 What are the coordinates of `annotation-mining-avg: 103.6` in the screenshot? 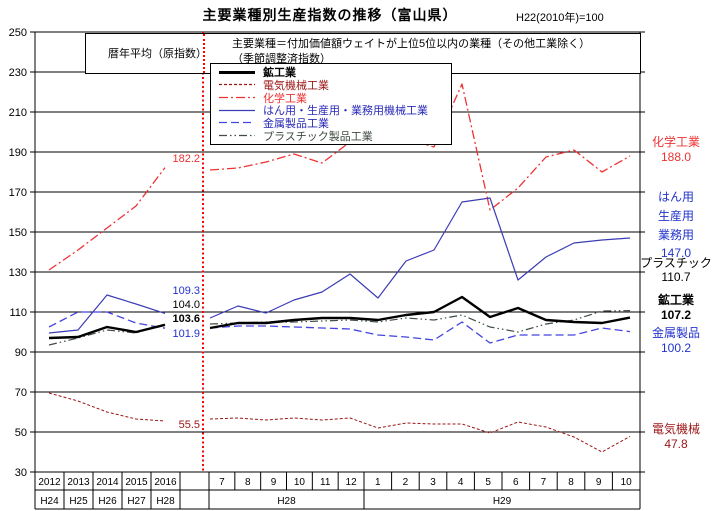 It's located at (186, 319).